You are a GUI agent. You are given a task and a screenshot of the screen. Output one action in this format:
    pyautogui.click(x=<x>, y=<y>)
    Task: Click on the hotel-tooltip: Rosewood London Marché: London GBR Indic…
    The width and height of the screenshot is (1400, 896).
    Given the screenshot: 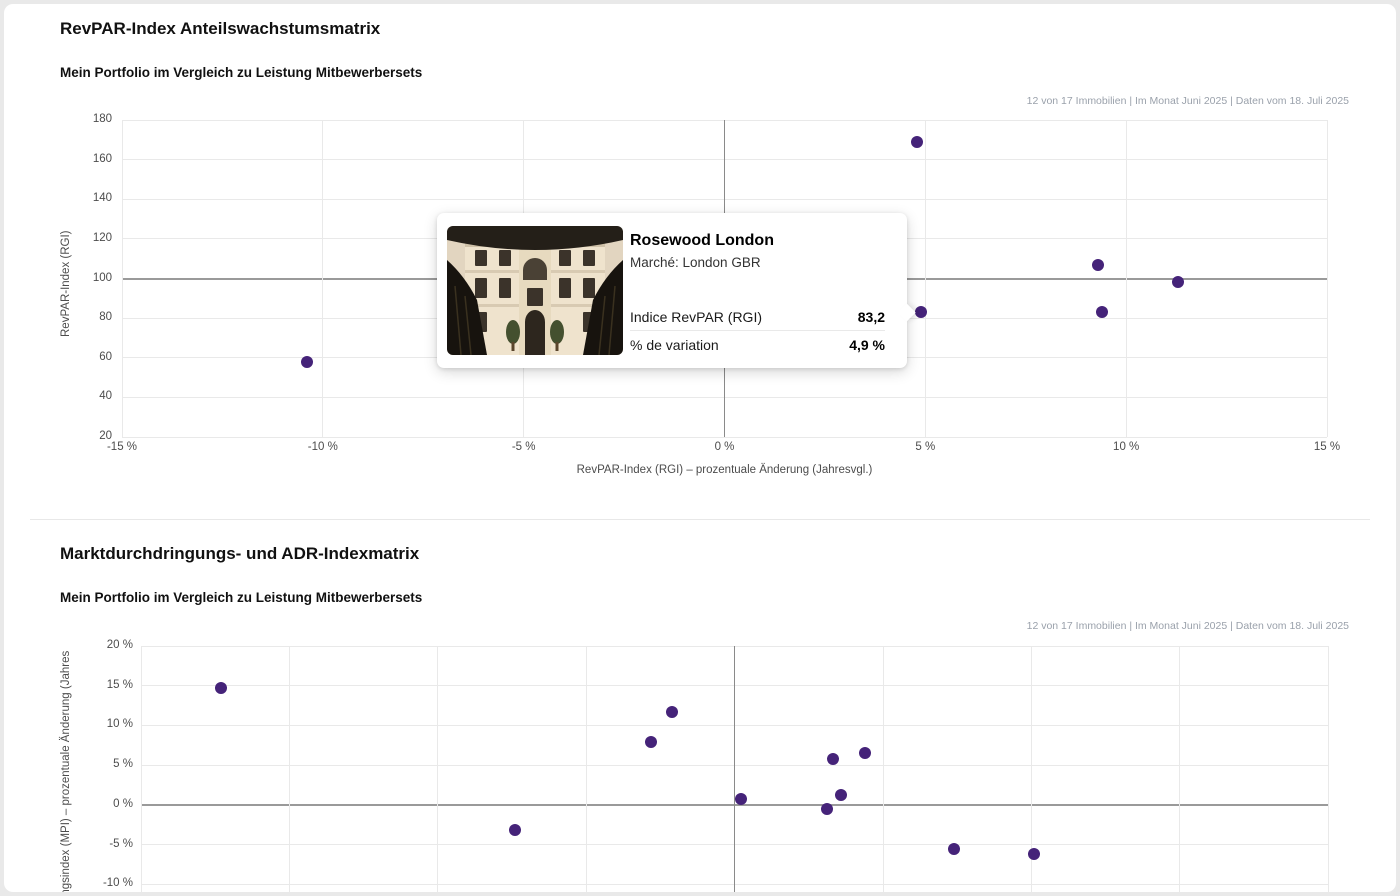 What is the action you would take?
    pyautogui.click(x=676, y=290)
    